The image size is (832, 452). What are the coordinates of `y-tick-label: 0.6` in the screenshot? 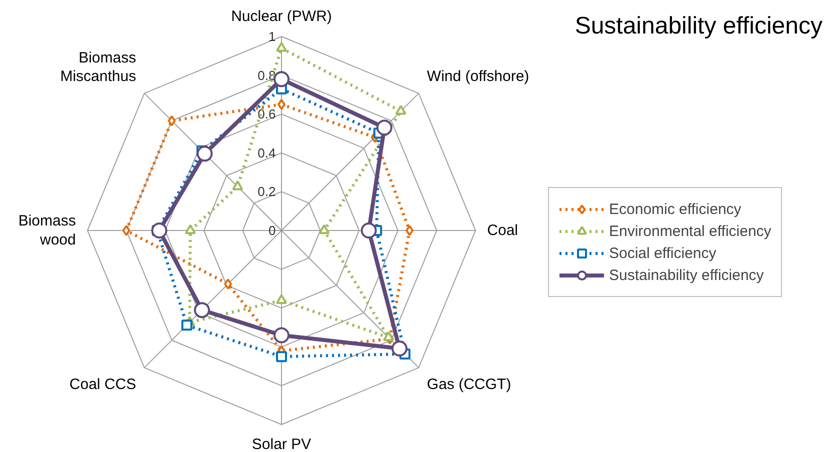 It's located at (267, 114).